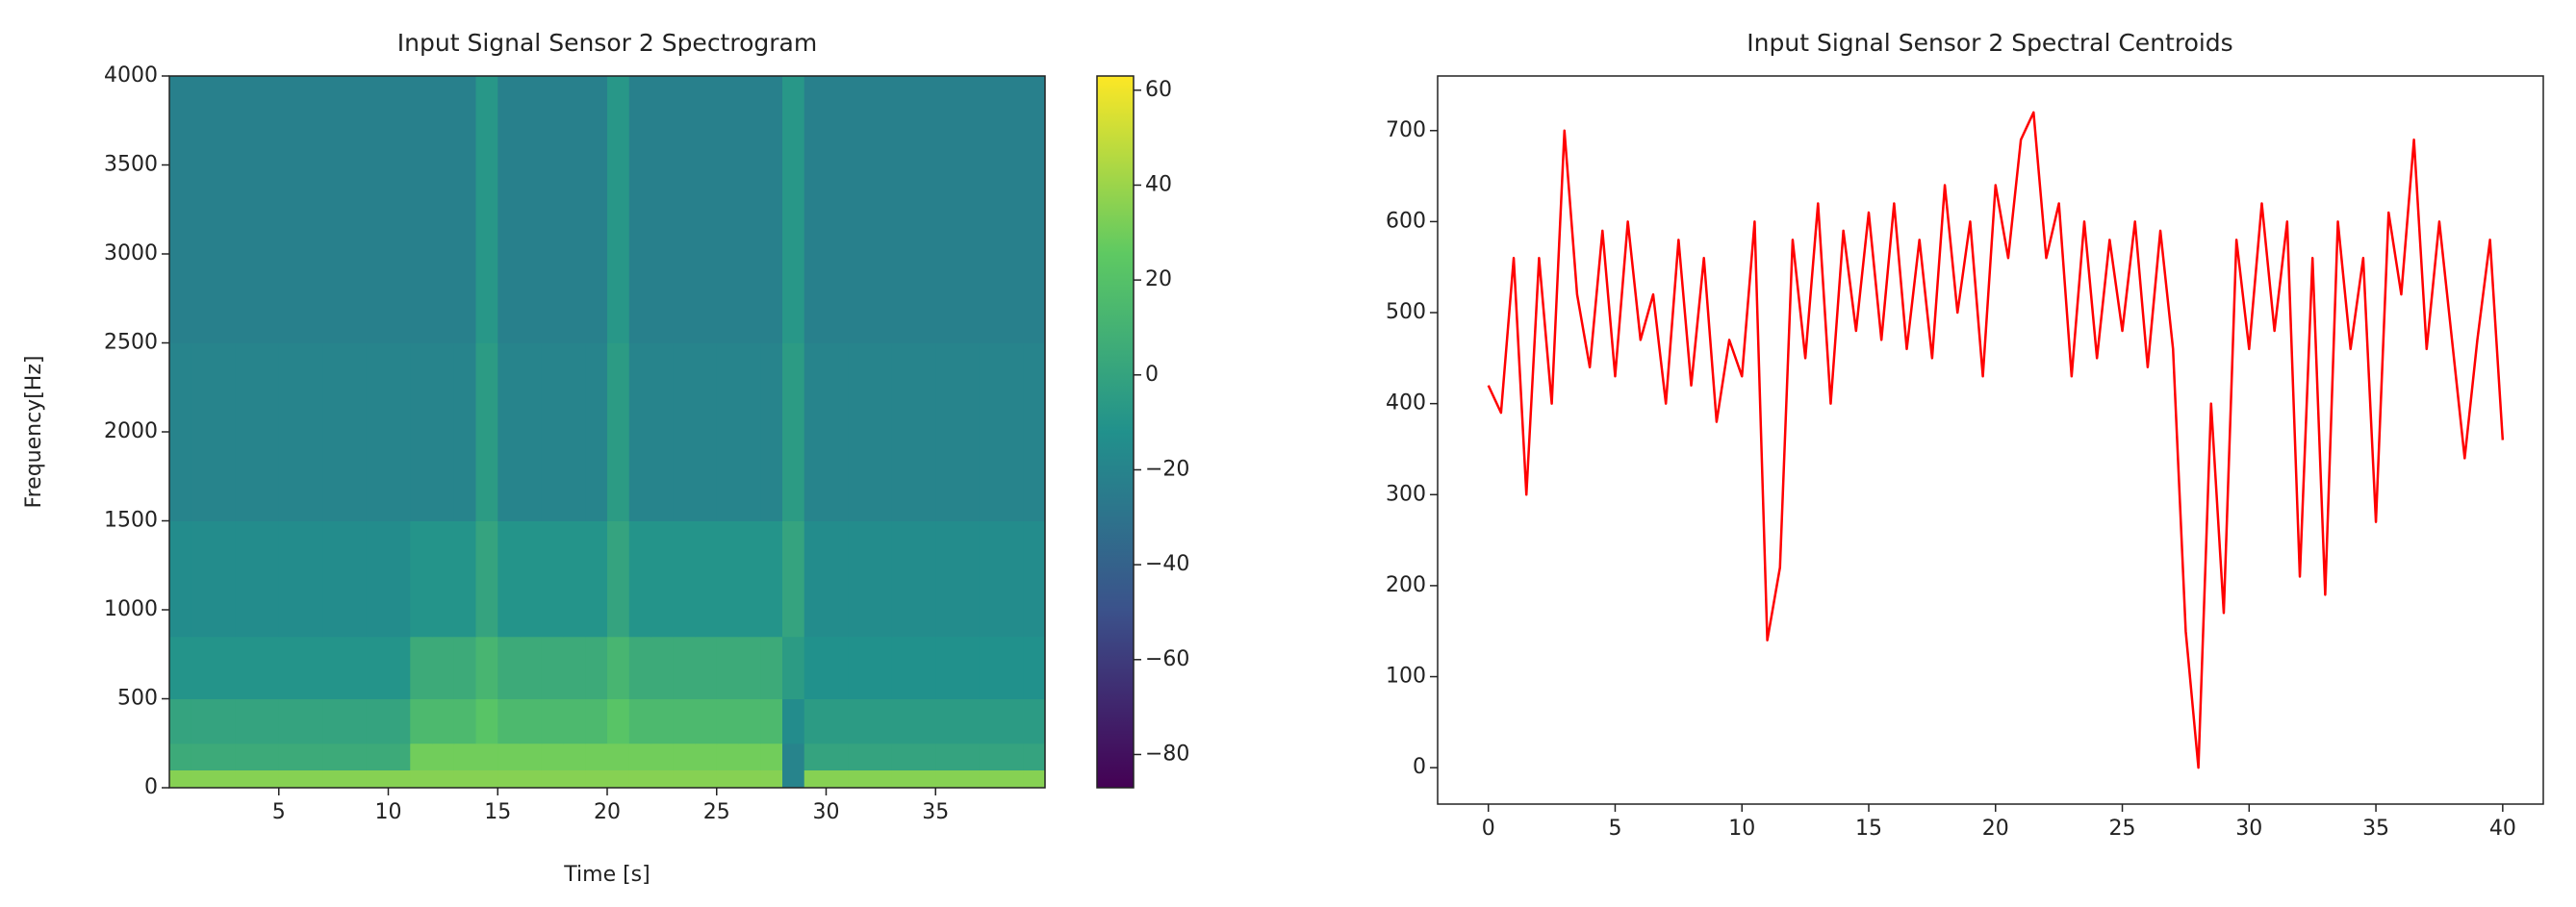  What do you see at coordinates (1158, 279) in the screenshot?
I see `colorbar-tick-label: 20` at bounding box center [1158, 279].